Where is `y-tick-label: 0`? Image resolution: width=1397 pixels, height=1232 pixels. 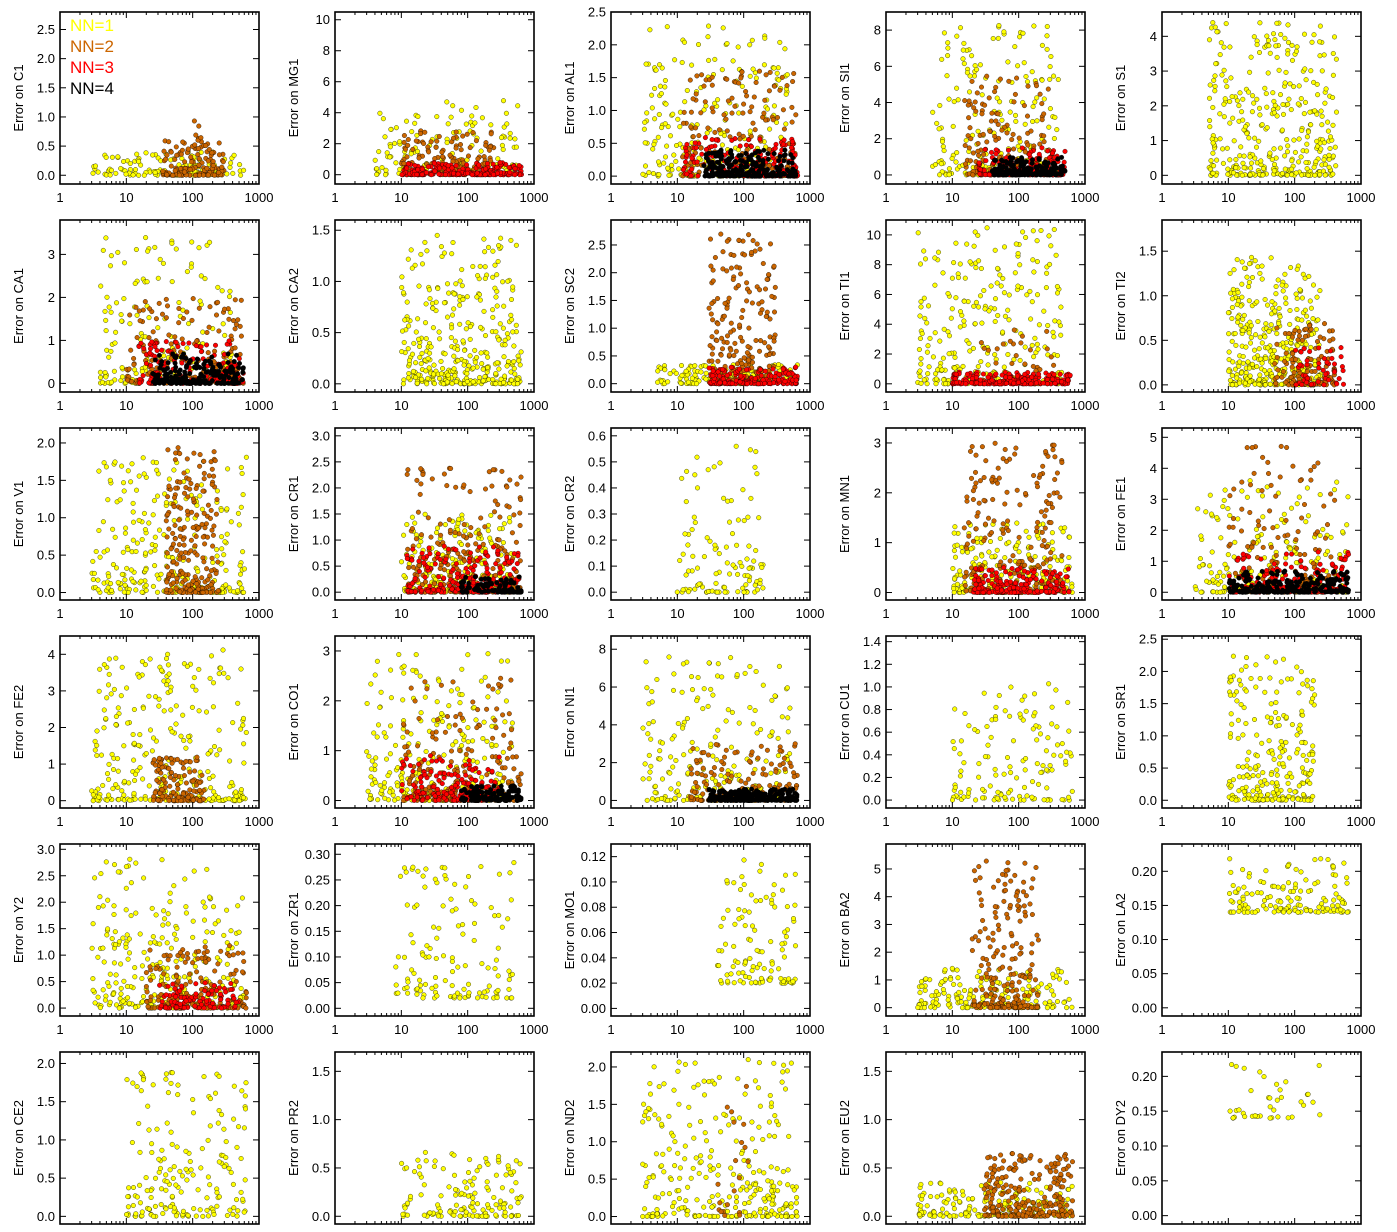
y-tick-label: 0 is located at coordinates (51, 383).